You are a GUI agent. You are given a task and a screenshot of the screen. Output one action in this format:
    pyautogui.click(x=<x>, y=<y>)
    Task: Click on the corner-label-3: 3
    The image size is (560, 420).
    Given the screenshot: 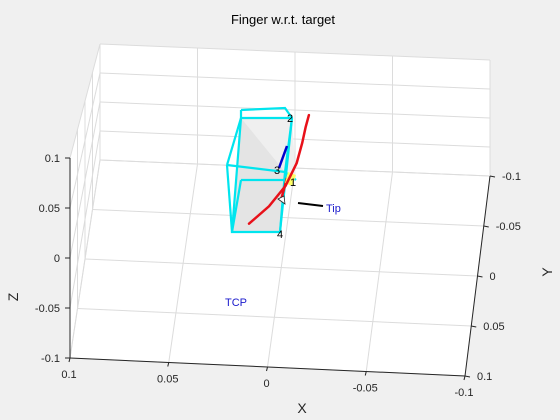 What is the action you would take?
    pyautogui.click(x=277, y=171)
    